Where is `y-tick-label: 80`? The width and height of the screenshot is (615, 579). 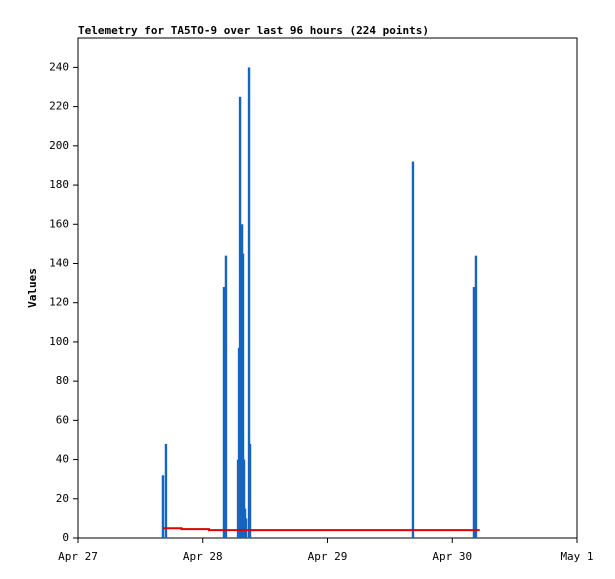
y-tick-label: 80 is located at coordinates (62, 380).